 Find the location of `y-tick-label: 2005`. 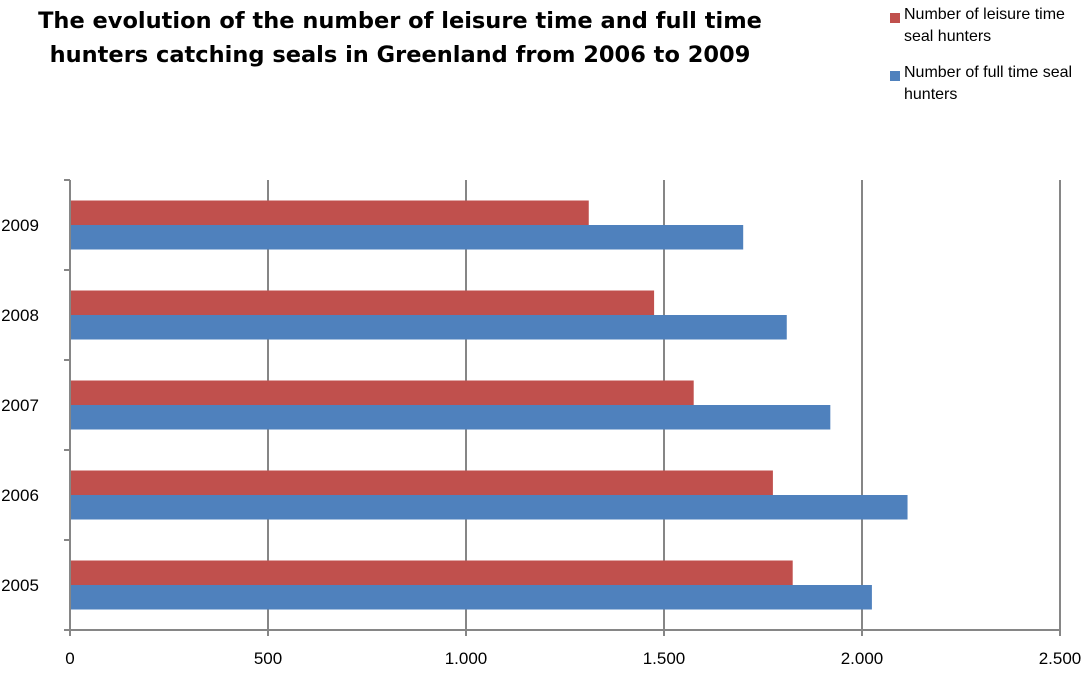

y-tick-label: 2005 is located at coordinates (20, 585).